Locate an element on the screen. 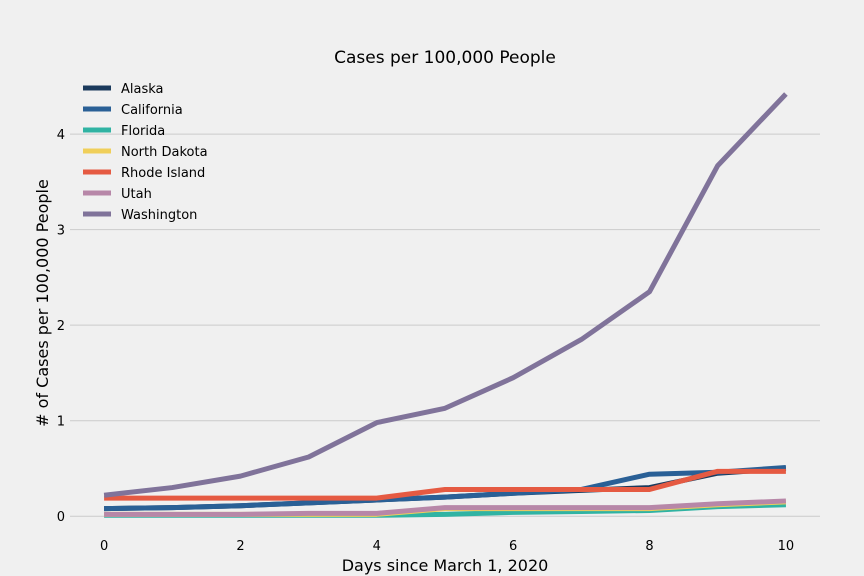 The image size is (864, 576). x-tick-label: 6 is located at coordinates (513, 546).